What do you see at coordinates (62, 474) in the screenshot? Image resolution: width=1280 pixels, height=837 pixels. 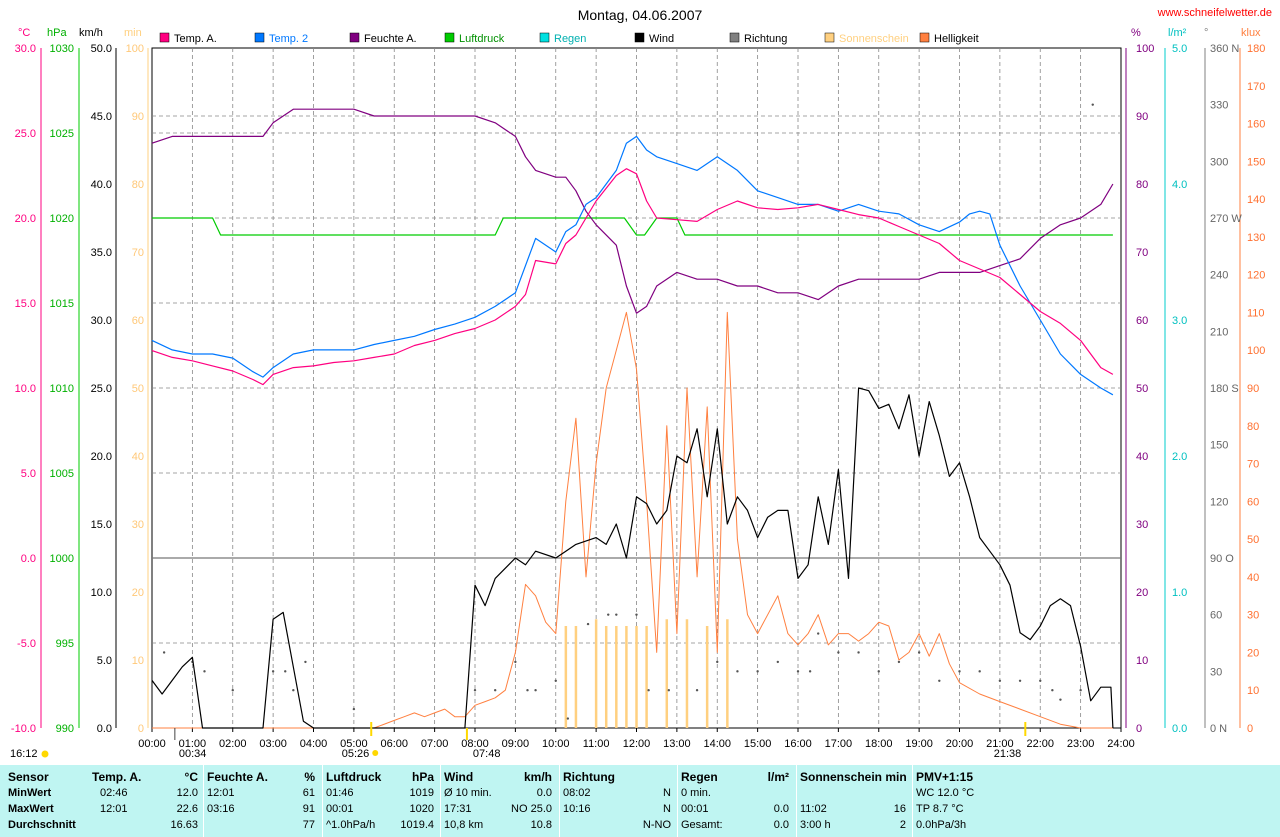 I see `pressure-tick: 1005` at bounding box center [62, 474].